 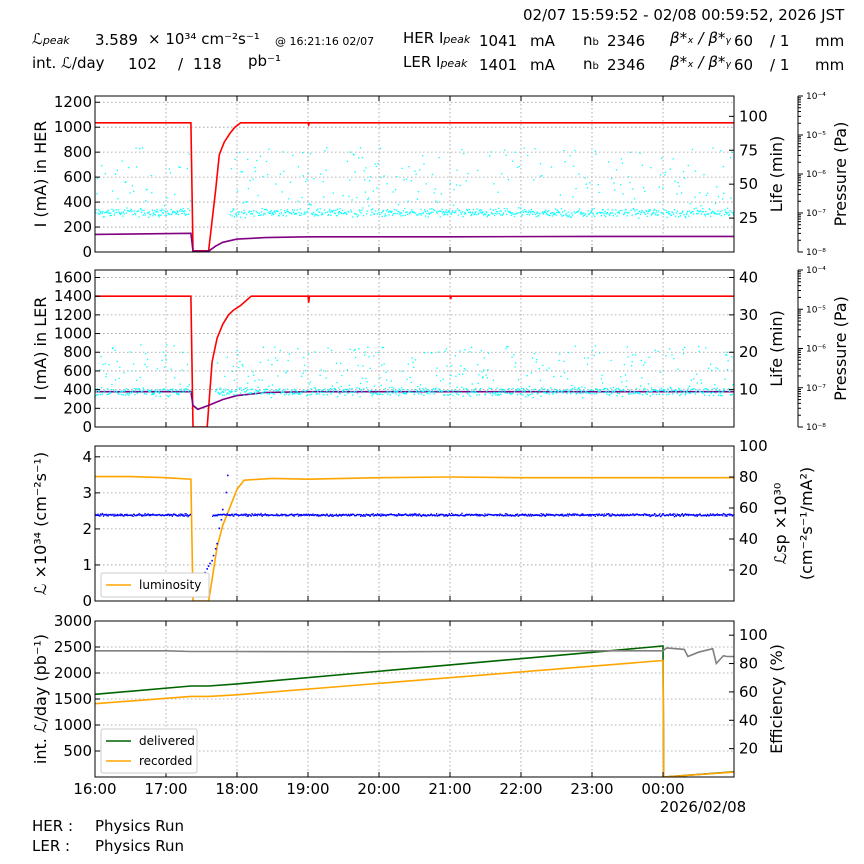 I want to click on y-tick-label: 400, so click(x=77, y=390).